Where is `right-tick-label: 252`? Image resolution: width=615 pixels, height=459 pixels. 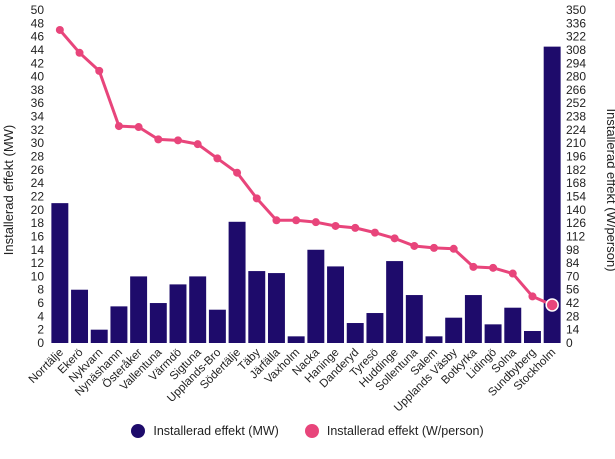
right-tick-label: 252 is located at coordinates (576, 103).